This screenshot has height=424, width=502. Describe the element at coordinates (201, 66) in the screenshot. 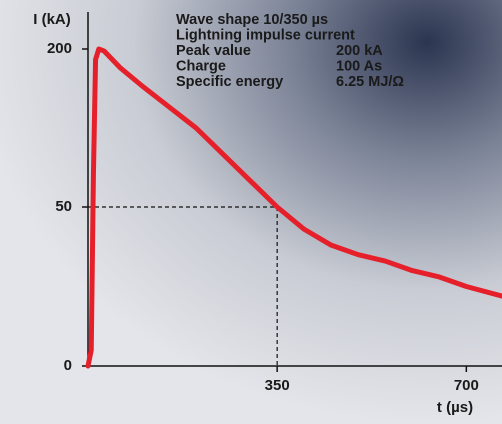

I see `annotation-label: Charge` at that location.